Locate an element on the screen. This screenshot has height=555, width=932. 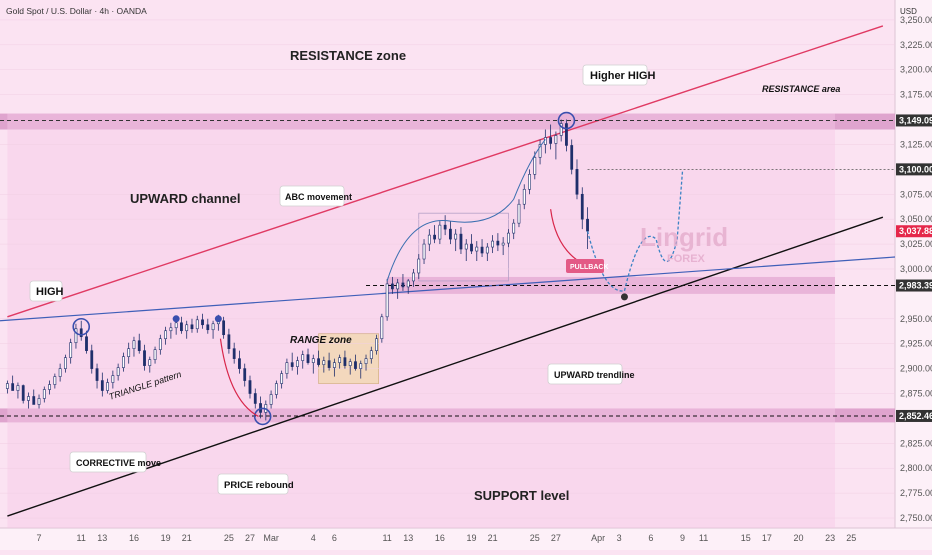
x-tick-label-5: 21 is located at coordinates (187, 538).